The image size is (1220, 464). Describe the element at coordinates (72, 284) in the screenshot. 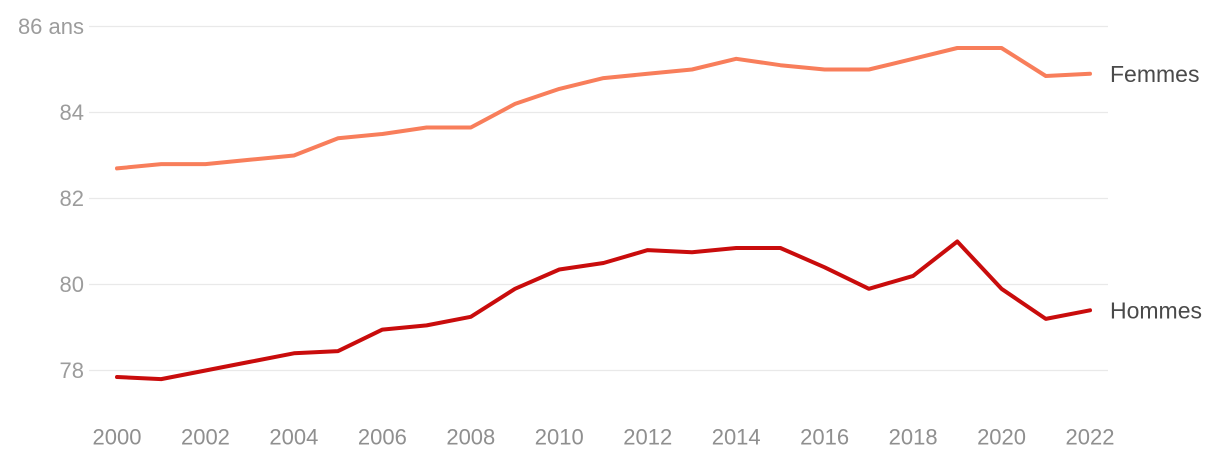

I see `y-tick-label: 80` at that location.